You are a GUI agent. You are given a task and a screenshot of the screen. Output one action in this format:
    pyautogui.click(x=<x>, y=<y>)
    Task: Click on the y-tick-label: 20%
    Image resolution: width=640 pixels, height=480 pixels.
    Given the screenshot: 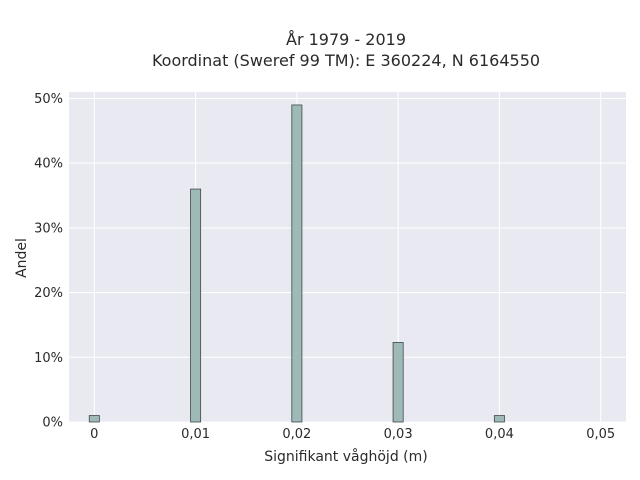 What is the action you would take?
    pyautogui.click(x=48, y=293)
    